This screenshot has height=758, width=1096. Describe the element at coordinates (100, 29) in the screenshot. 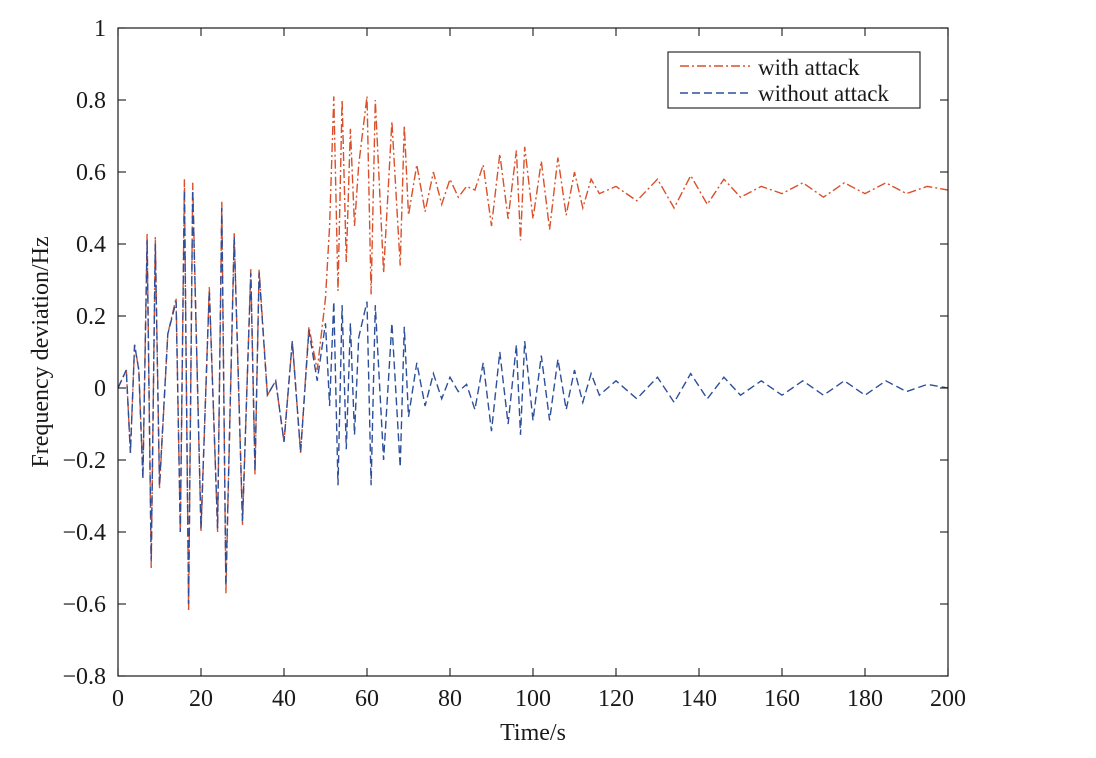

I see `y-tick-label: 1` at that location.